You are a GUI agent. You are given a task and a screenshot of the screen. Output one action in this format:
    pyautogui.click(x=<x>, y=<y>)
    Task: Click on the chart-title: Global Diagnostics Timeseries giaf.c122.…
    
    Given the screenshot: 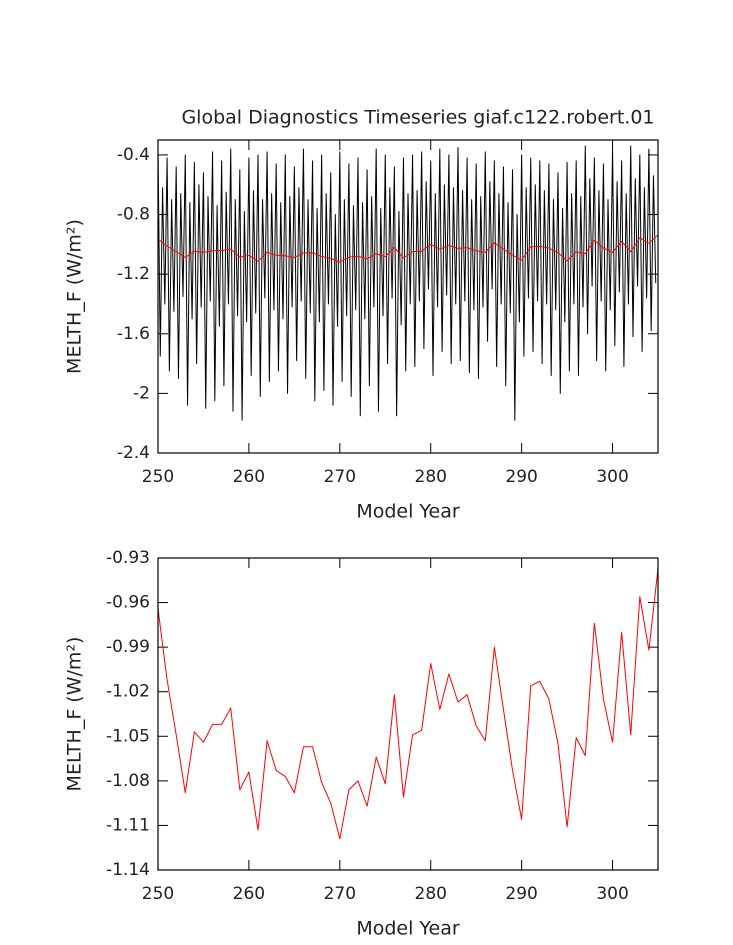 What is the action you would take?
    pyautogui.click(x=417, y=118)
    